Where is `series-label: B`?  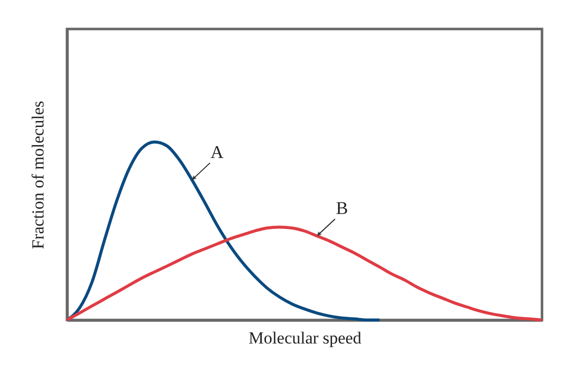
series-label: B is located at coordinates (342, 208).